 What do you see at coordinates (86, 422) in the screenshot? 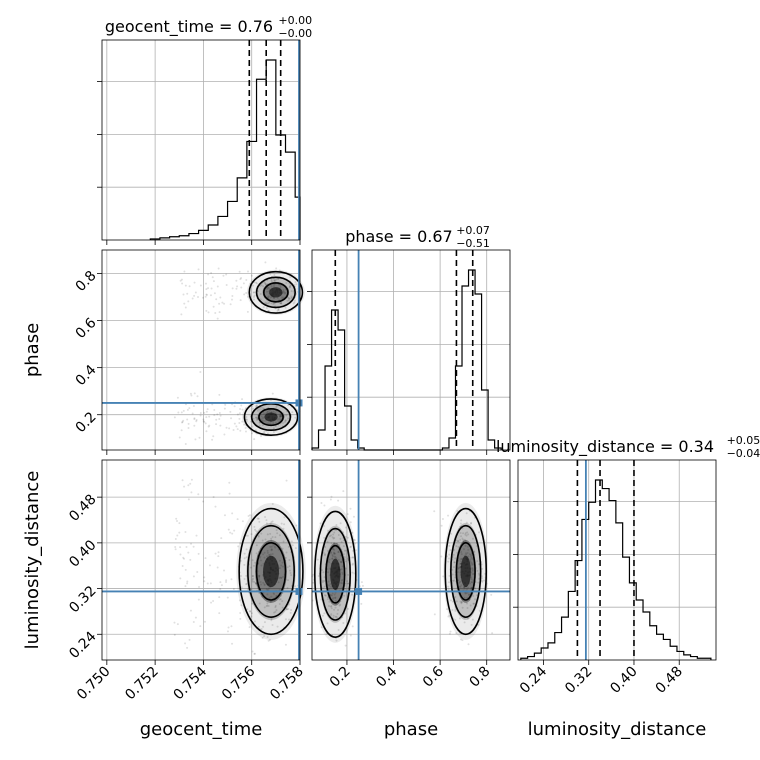
I see `panel-phase-geocent_time-ytick-label: 0.2` at bounding box center [86, 422].